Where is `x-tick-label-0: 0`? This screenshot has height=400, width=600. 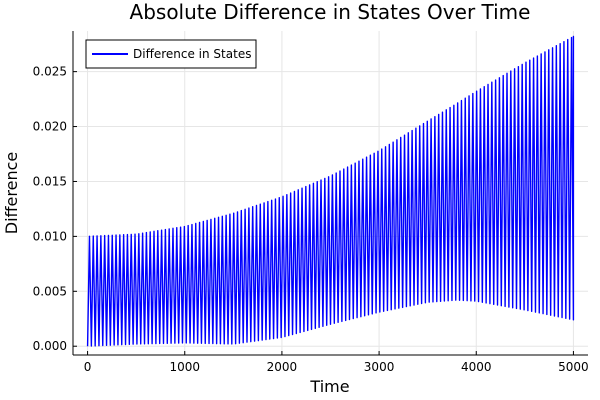
x-tick-label-0: 0 is located at coordinates (88, 367).